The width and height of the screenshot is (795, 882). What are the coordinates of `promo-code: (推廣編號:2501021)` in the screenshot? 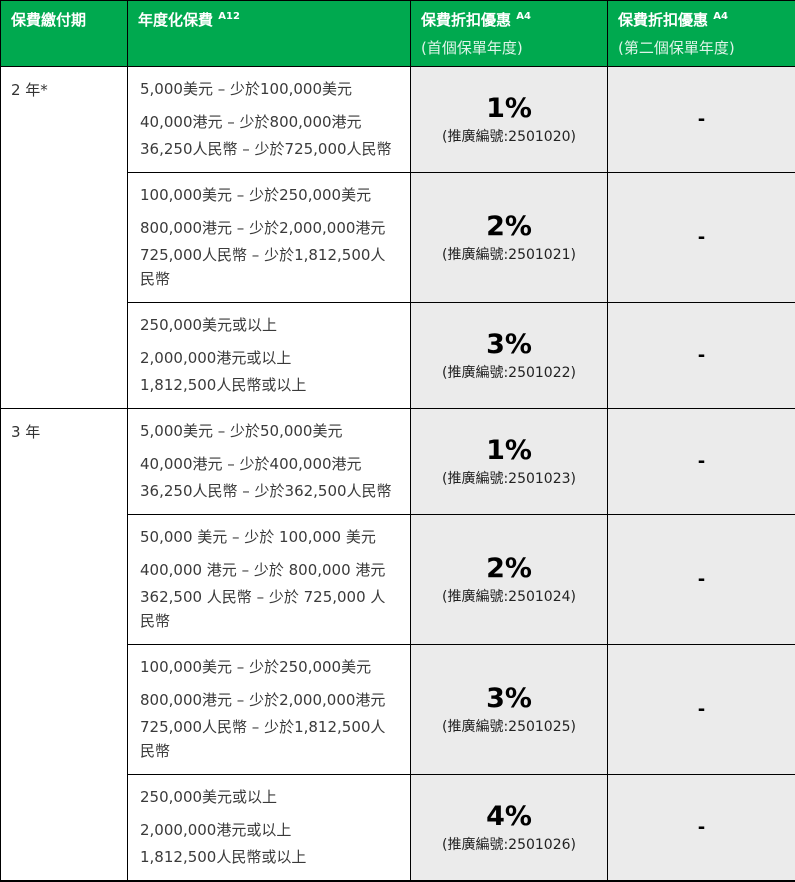 It's located at (509, 254).